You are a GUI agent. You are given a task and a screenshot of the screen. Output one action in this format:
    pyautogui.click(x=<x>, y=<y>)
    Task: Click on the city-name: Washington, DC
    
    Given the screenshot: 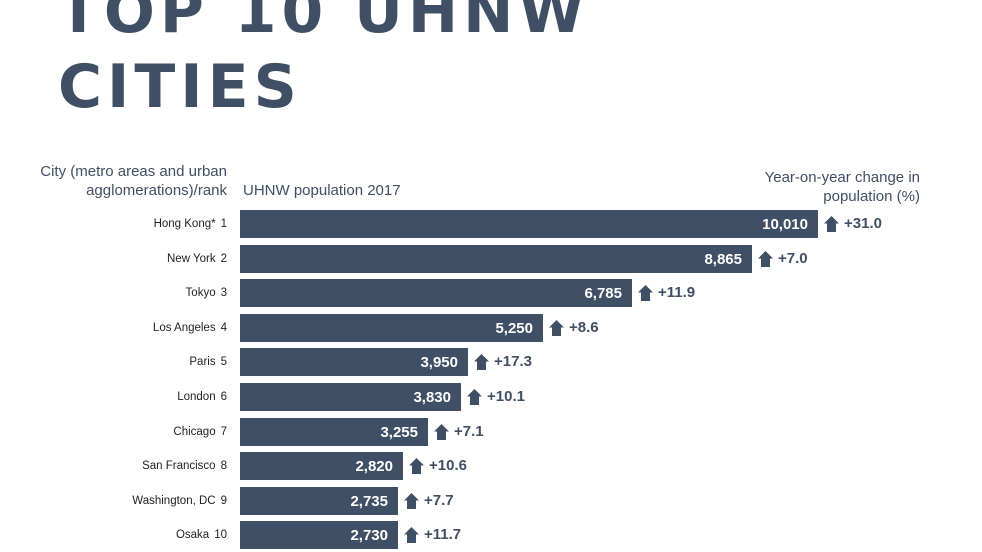 What is the action you would take?
    pyautogui.click(x=174, y=500)
    